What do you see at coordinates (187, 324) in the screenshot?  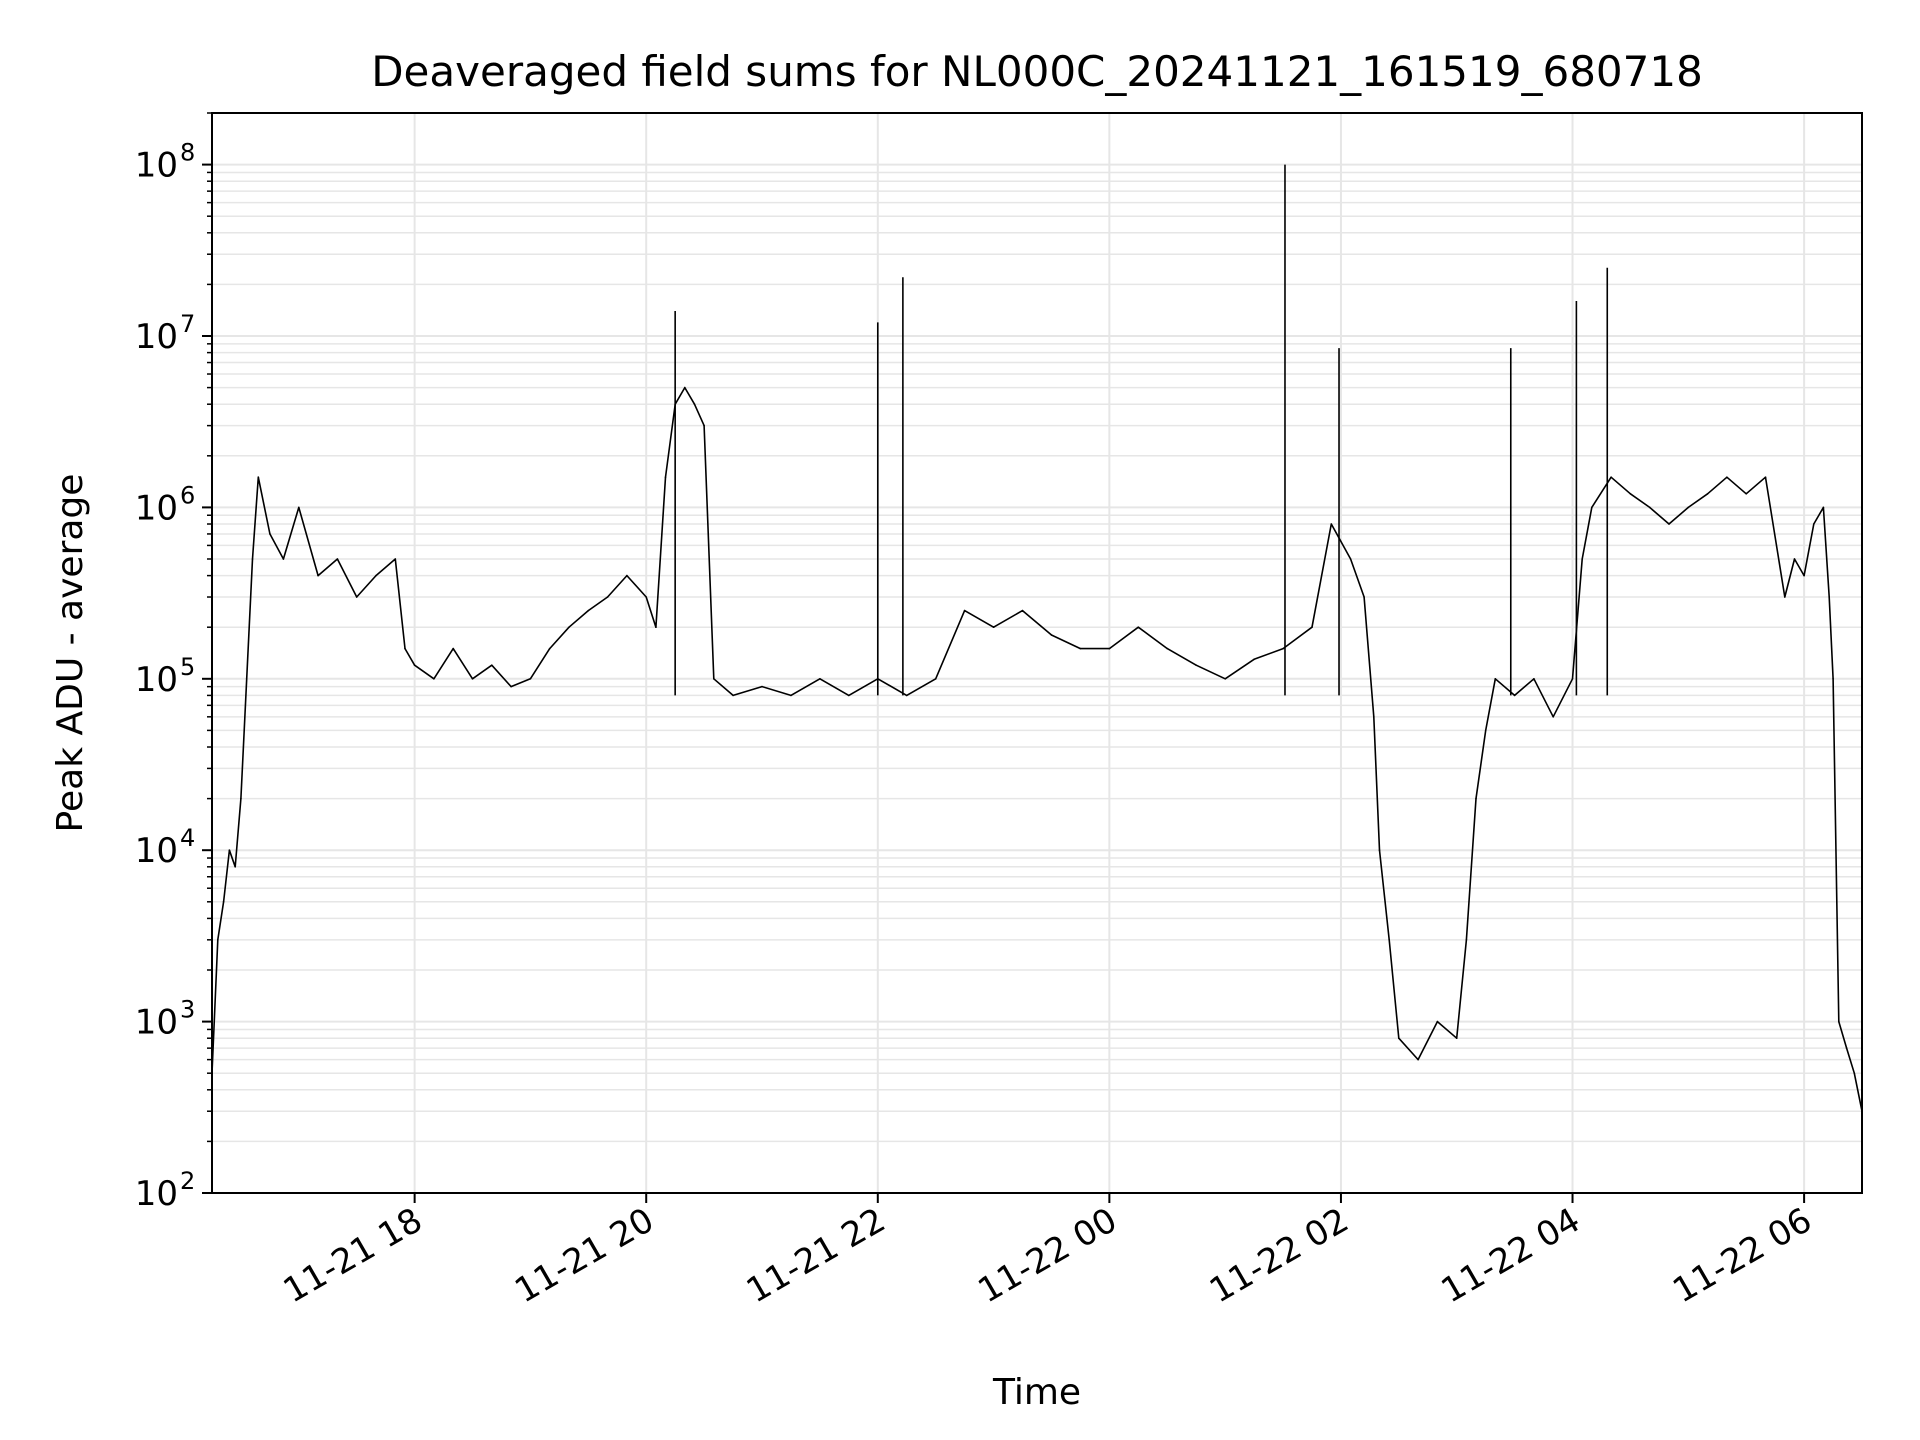 I see `y-tick-exponent: 7` at bounding box center [187, 324].